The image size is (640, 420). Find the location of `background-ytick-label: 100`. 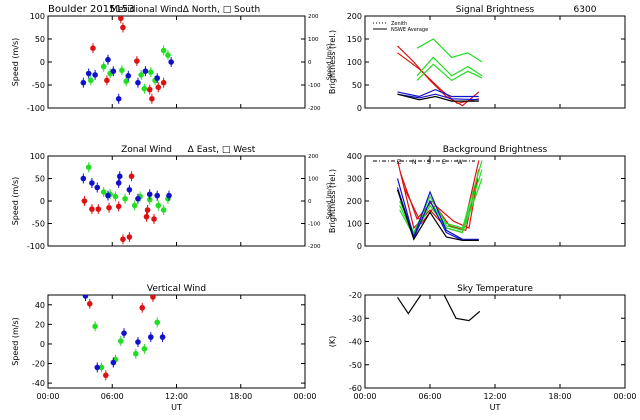

background-ytick-label: 100 is located at coordinates (354, 224).